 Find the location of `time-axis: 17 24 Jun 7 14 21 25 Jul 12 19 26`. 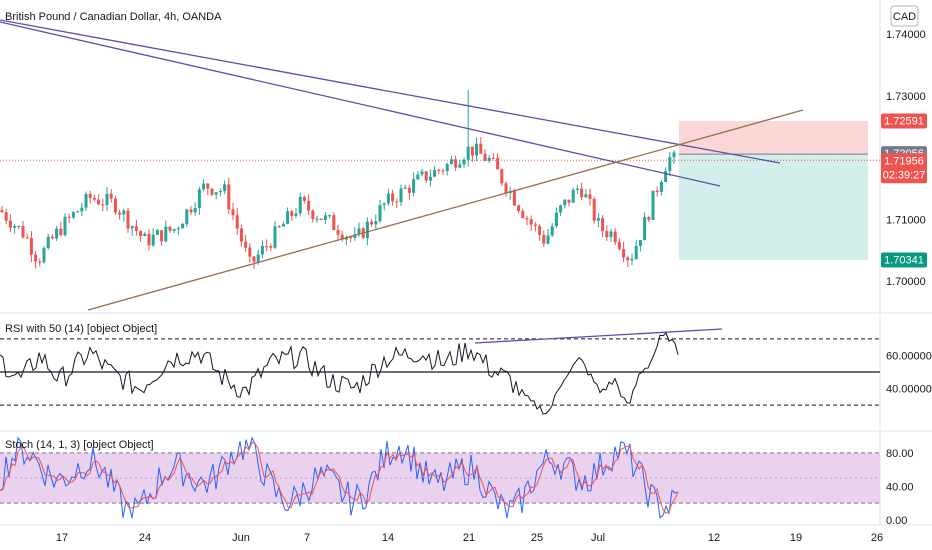

time-axis: 17 24 Jun 7 14 21 25 Jul 12 19 26 is located at coordinates (469, 538).